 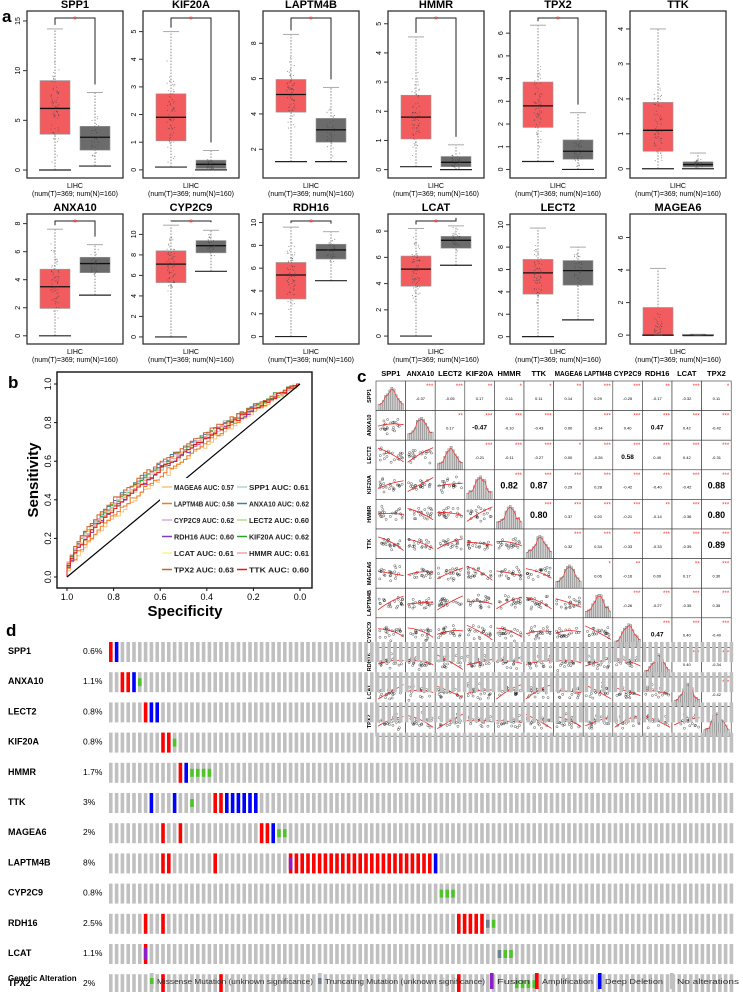 What do you see at coordinates (479, 662) in the screenshot?
I see `loess-line` at bounding box center [479, 662].